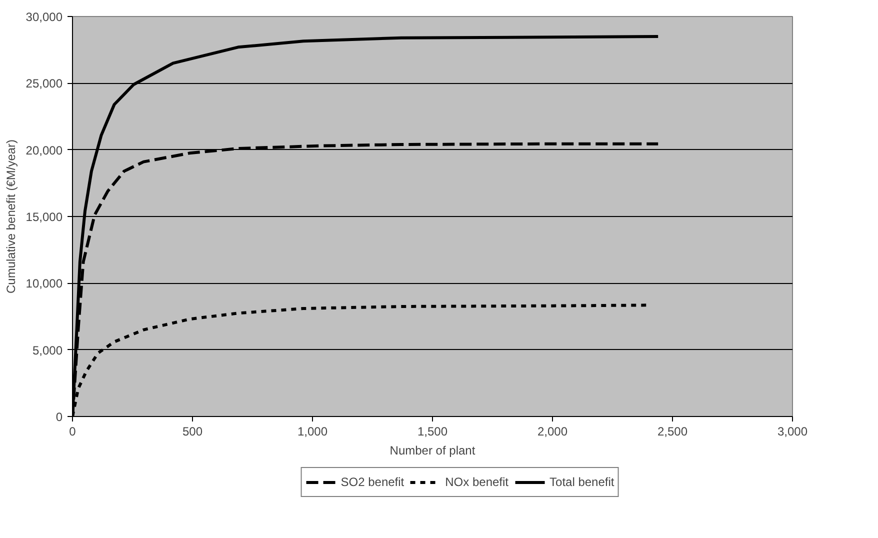 This screenshot has height=538, width=878. What do you see at coordinates (582, 482) in the screenshot?
I see `legend-label: Total benefit` at bounding box center [582, 482].